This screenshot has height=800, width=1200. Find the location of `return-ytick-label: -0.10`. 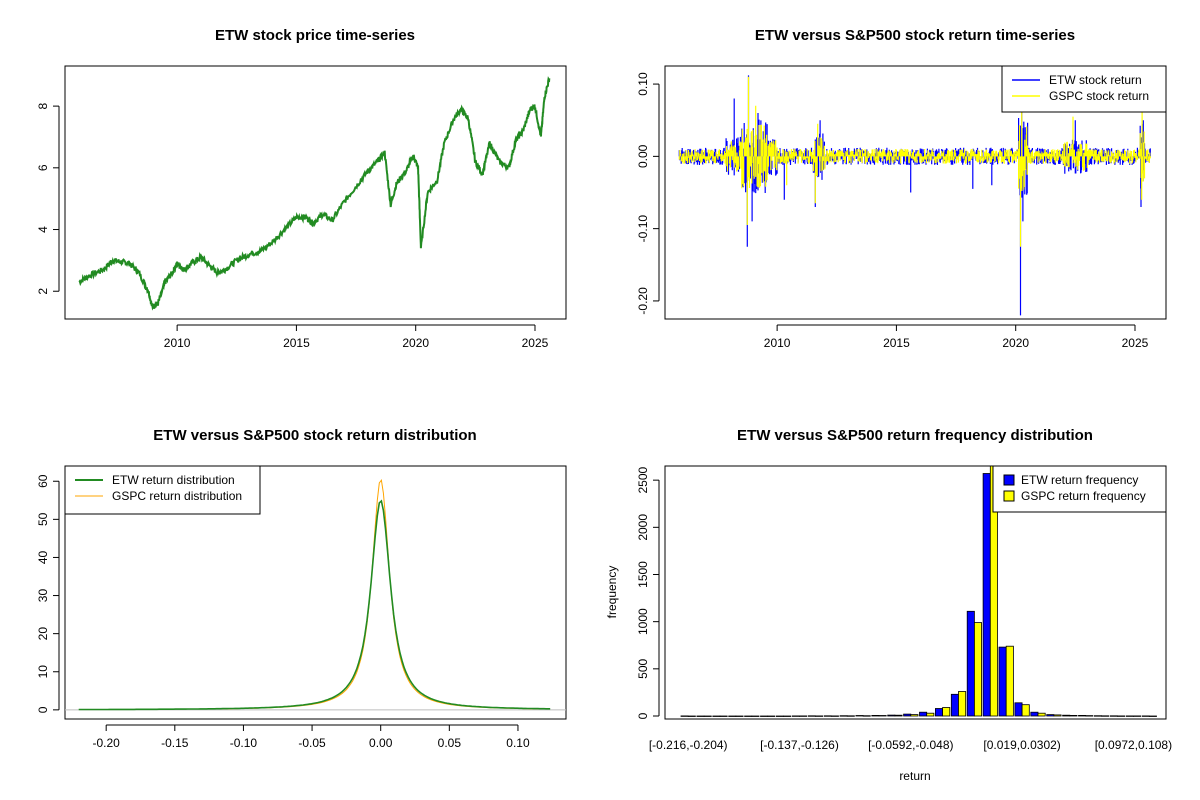

return-ytick-label: -0.10 is located at coordinates (643, 229).